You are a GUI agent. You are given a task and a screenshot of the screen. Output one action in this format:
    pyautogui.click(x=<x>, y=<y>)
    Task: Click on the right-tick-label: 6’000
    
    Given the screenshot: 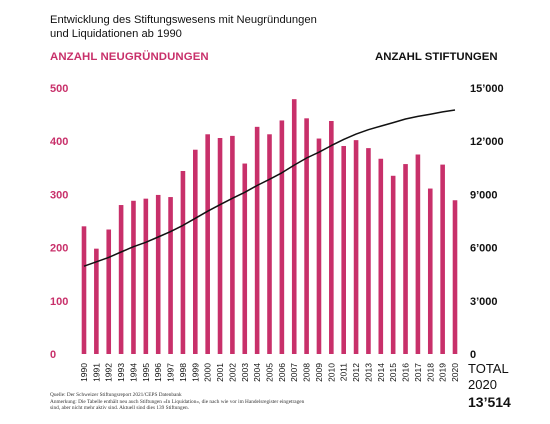 What is the action you would take?
    pyautogui.click(x=484, y=249)
    